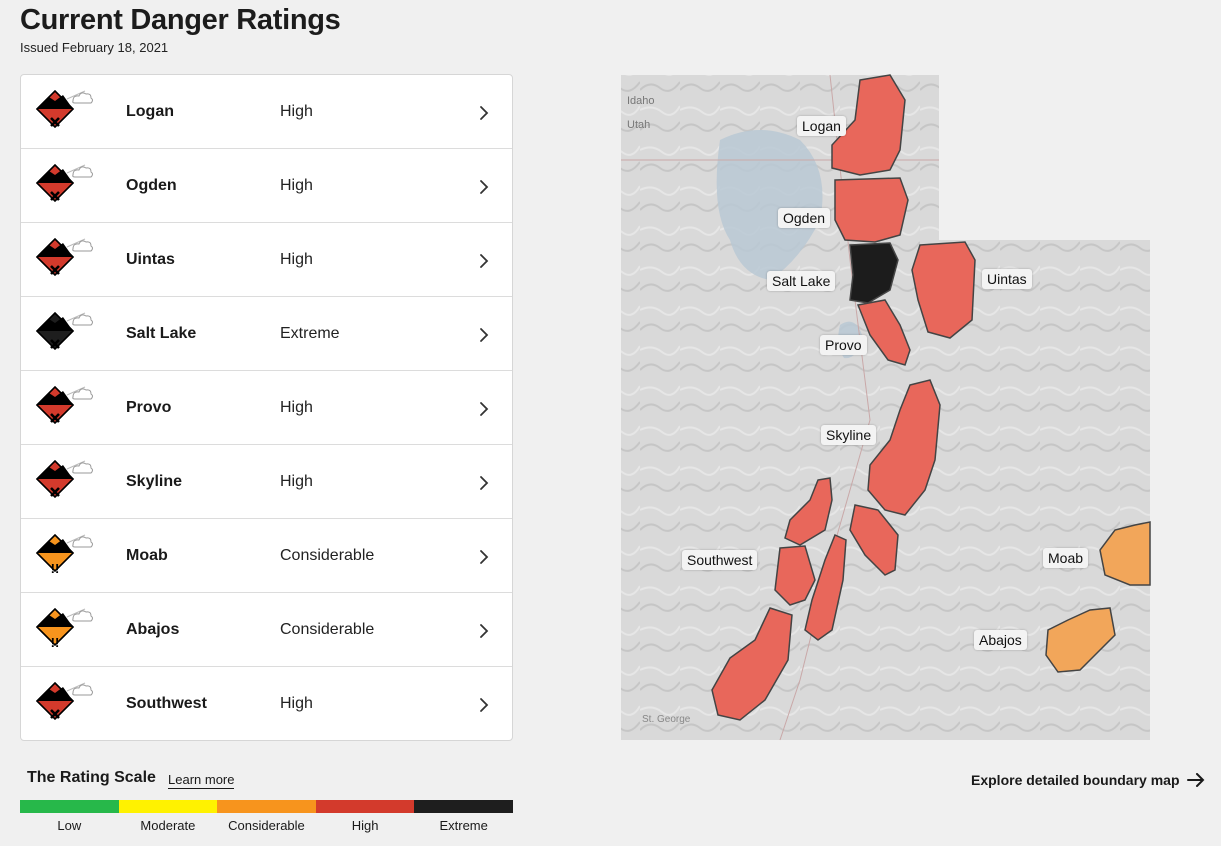 The height and width of the screenshot is (846, 1221). What do you see at coordinates (871, 210) in the screenshot?
I see `zone-ogden` at bounding box center [871, 210].